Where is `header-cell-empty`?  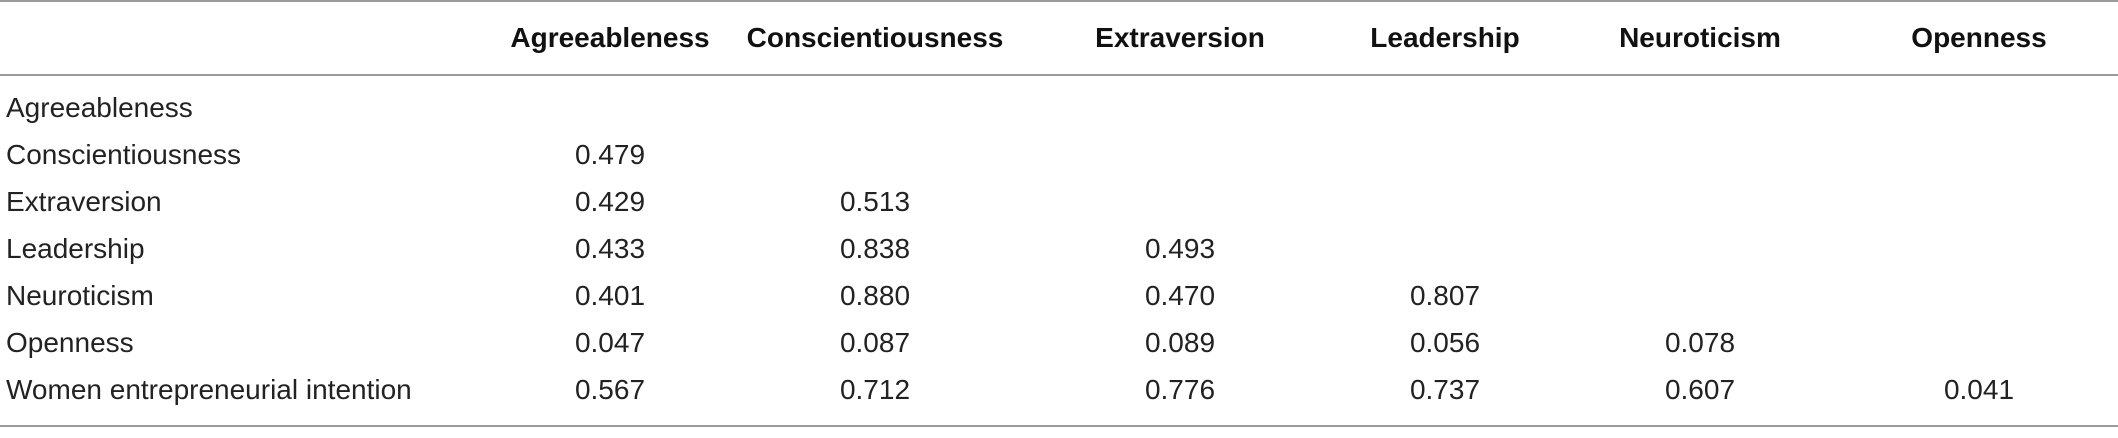
header-cell-empty is located at coordinates (250, 38).